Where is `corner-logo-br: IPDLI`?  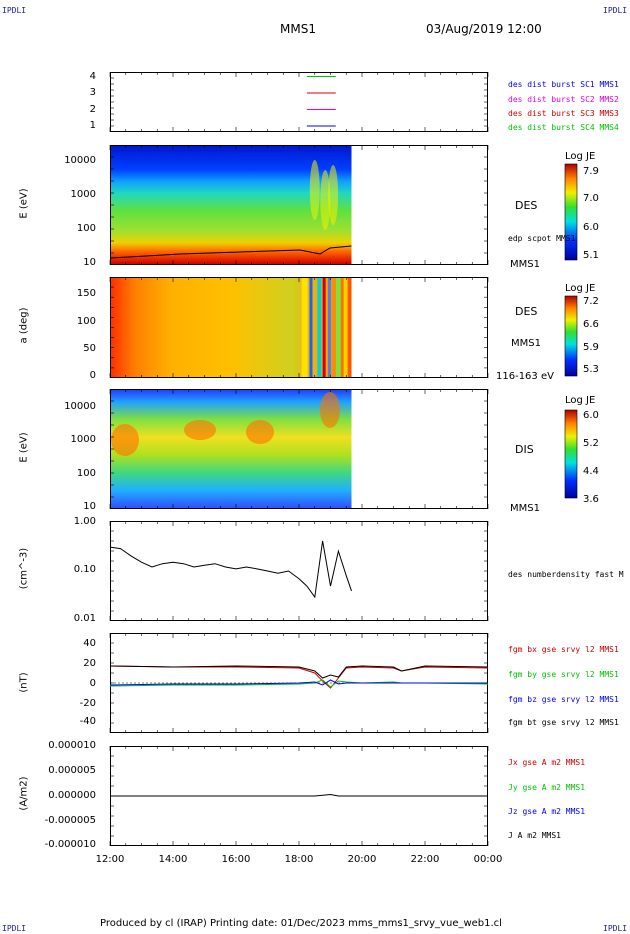 corner-logo-br: IPDLI is located at coordinates (615, 928).